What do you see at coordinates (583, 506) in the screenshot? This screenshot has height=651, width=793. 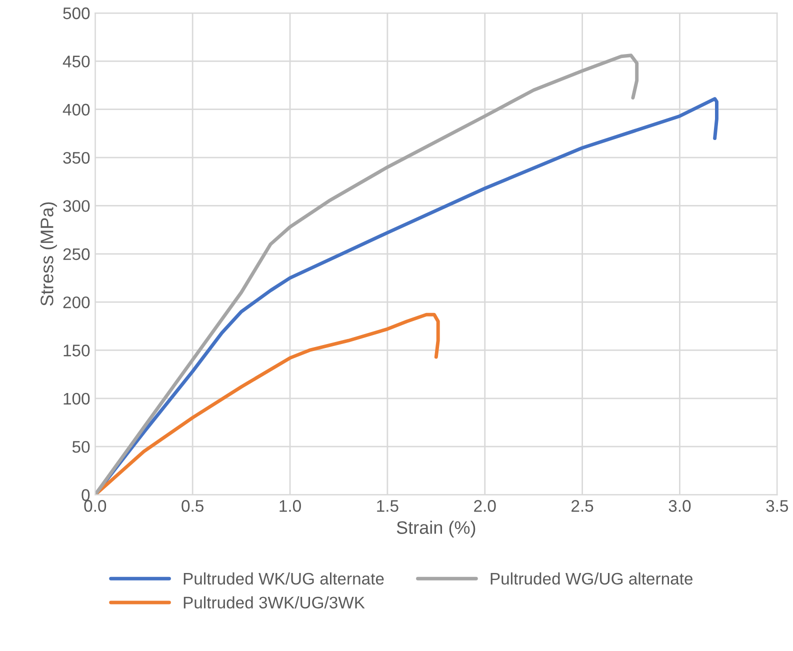 I see `x-tick-label: 2.5` at bounding box center [583, 506].